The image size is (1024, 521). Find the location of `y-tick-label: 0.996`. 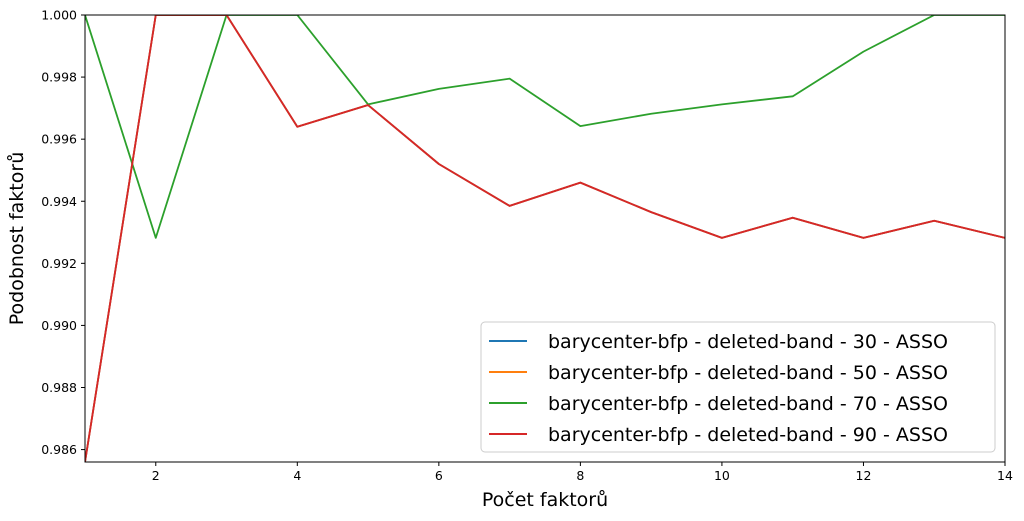

y-tick-label: 0.996 is located at coordinates (59, 139).